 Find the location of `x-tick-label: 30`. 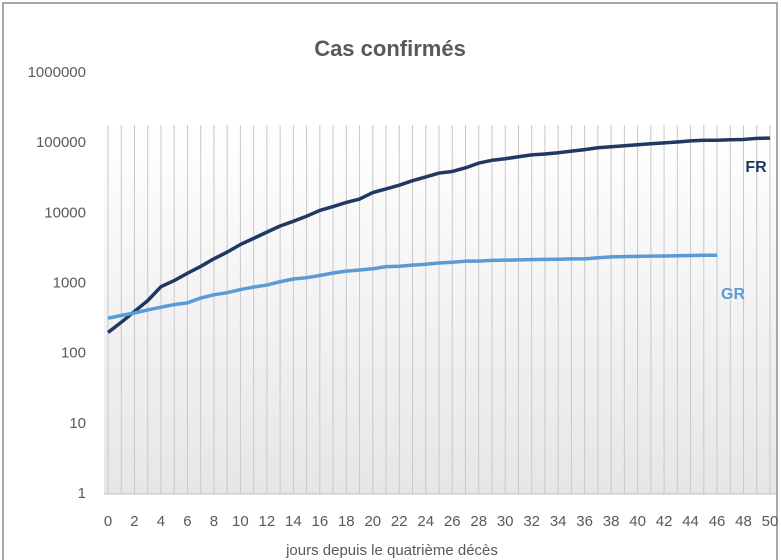

x-tick-label: 30 is located at coordinates (505, 521).